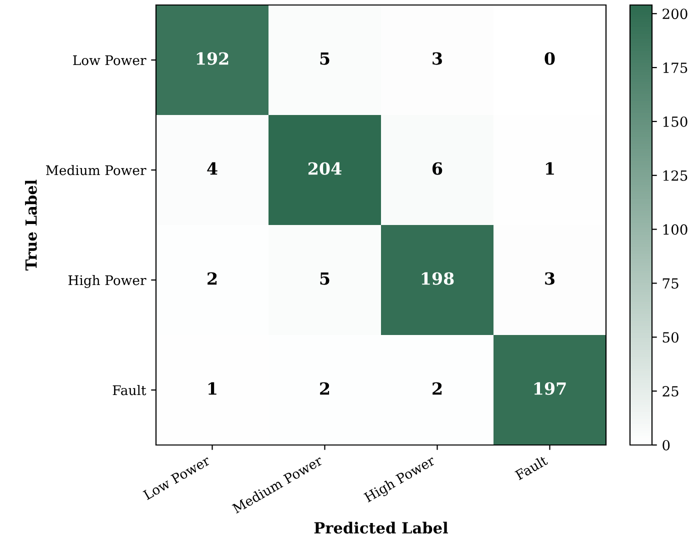  Describe the element at coordinates (129, 390) in the screenshot. I see `y-tick-label: Fault` at that location.